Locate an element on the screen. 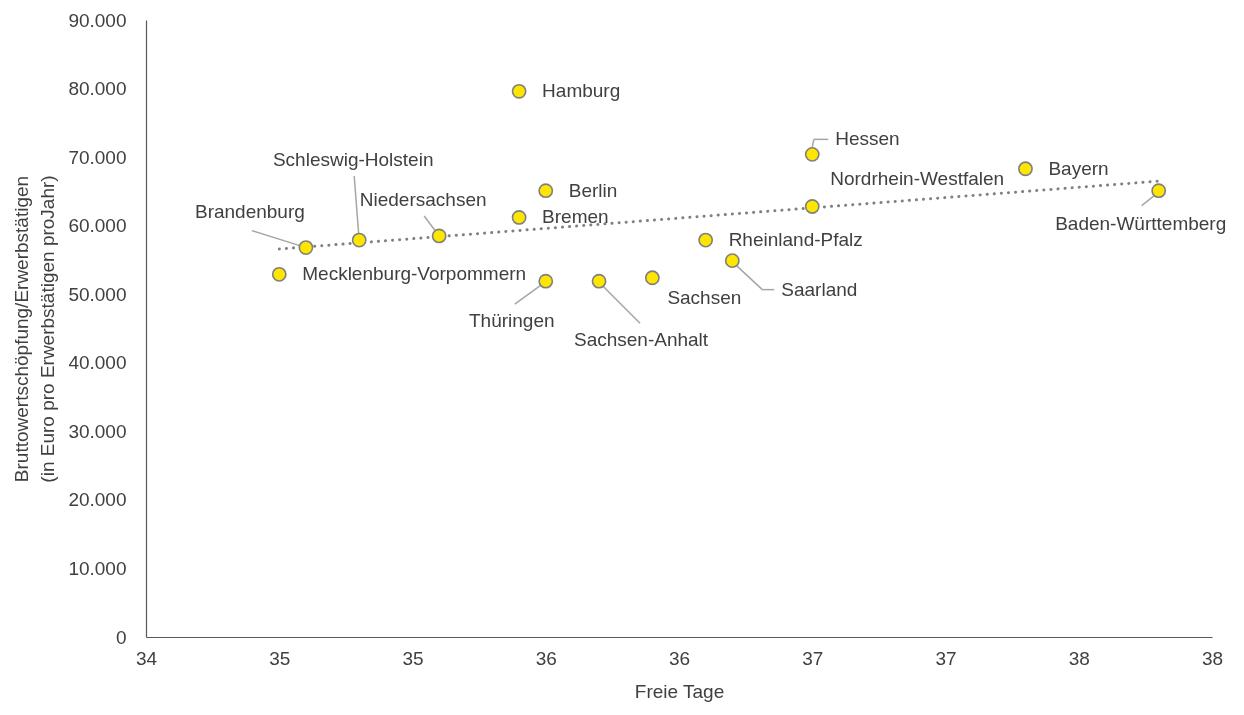 The height and width of the screenshot is (715, 1244). y-tick-label: 50.000 is located at coordinates (97, 294).